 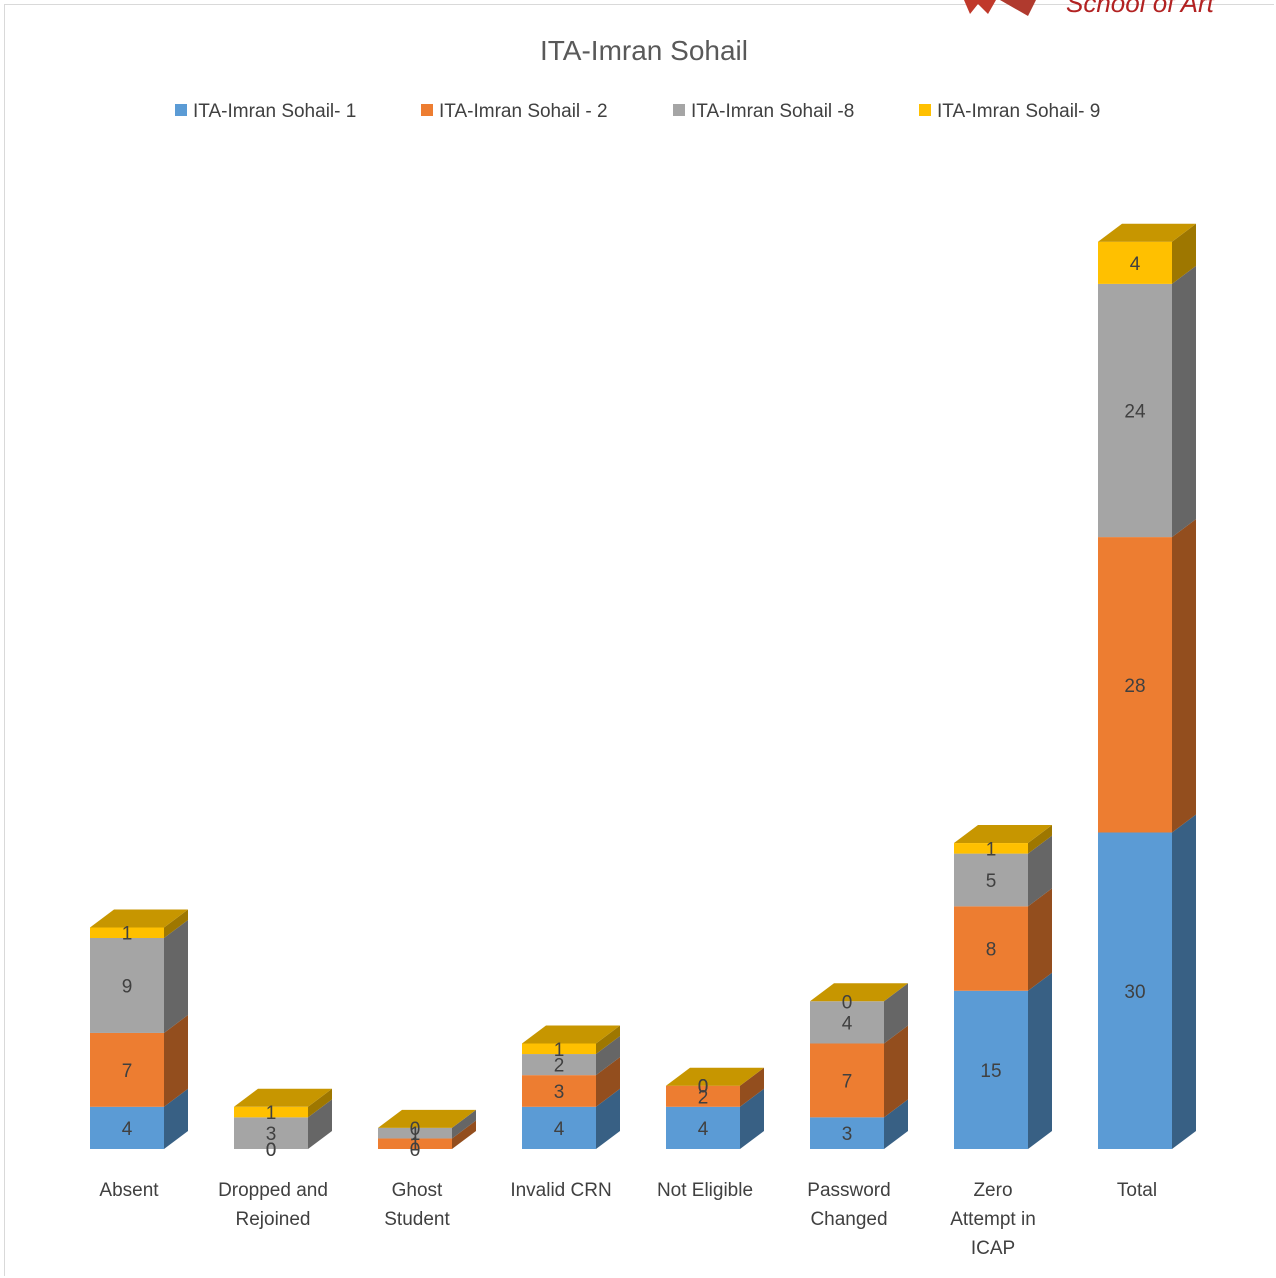 What do you see at coordinates (848, 1205) in the screenshot?
I see `x-tick-label: Password Changed` at bounding box center [848, 1205].